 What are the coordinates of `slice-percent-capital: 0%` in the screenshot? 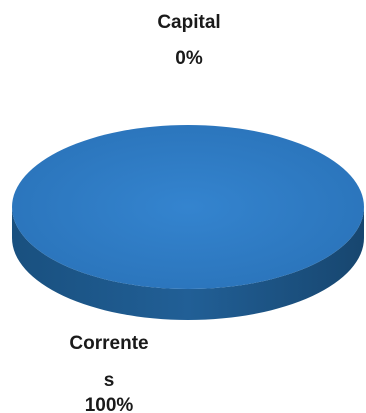 It's located at (189, 58).